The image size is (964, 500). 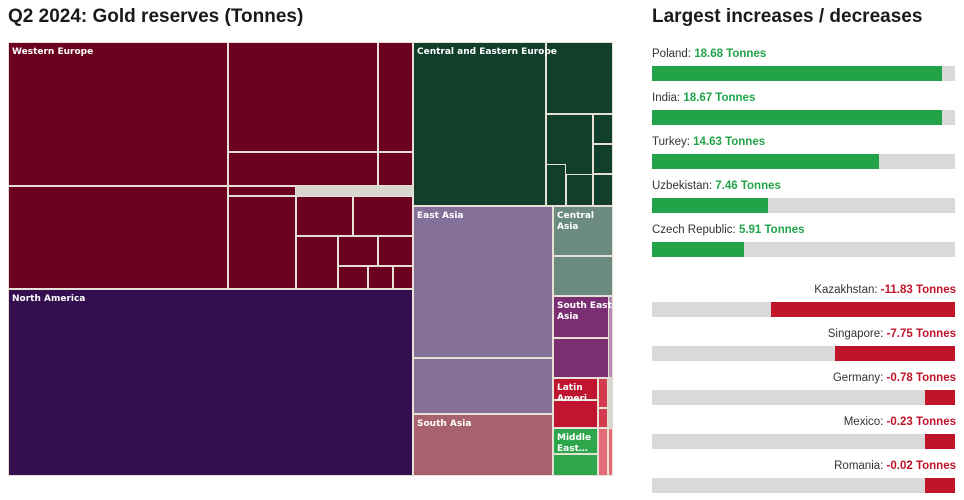 What do you see at coordinates (860, 466) in the screenshot?
I see `change-country: Romania:` at bounding box center [860, 466].